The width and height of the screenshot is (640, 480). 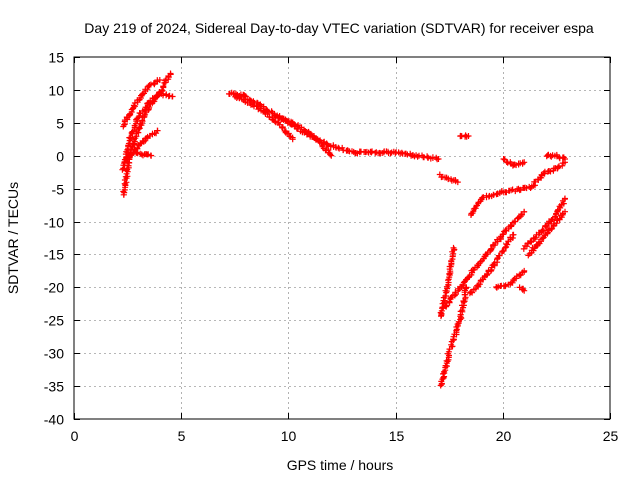 I want to click on series-evening-seg-d, so click(x=514, y=162).